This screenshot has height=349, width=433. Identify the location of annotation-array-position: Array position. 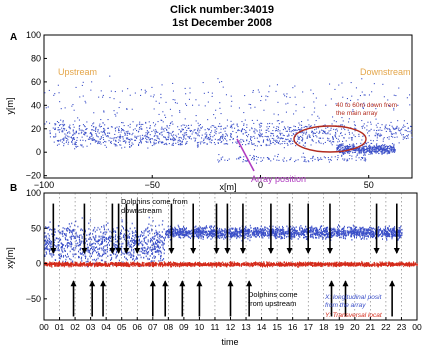
(278, 179).